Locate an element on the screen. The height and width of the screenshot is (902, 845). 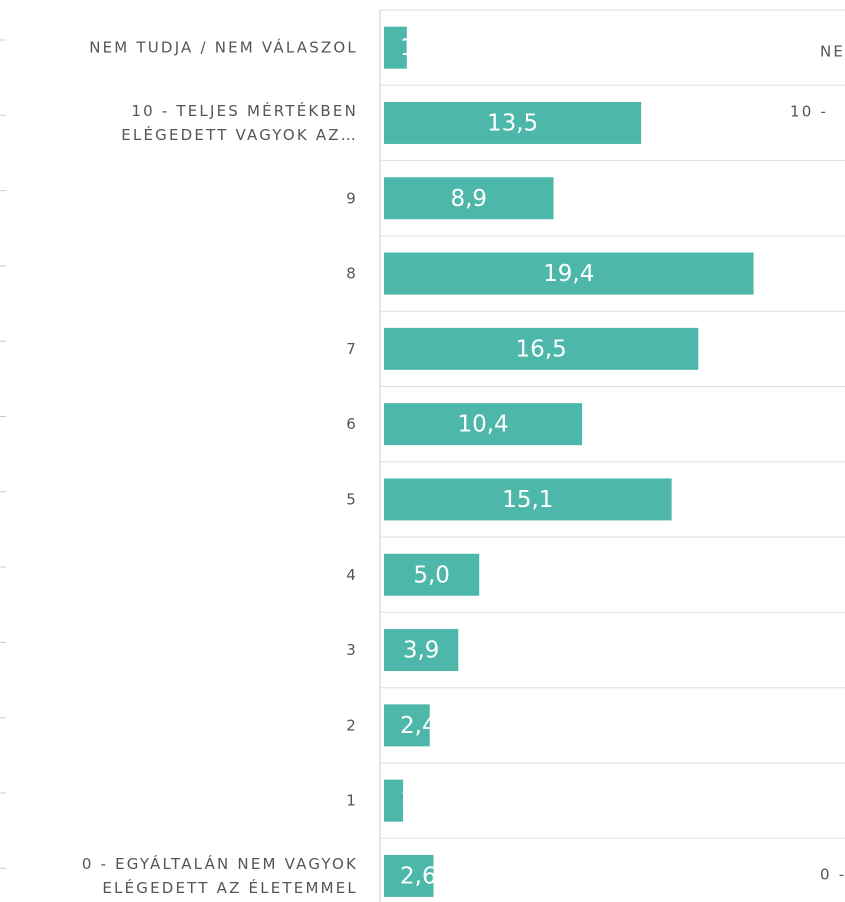
category-line: NEM TUDJA / NEM VÁLASZOL is located at coordinates (223, 46).